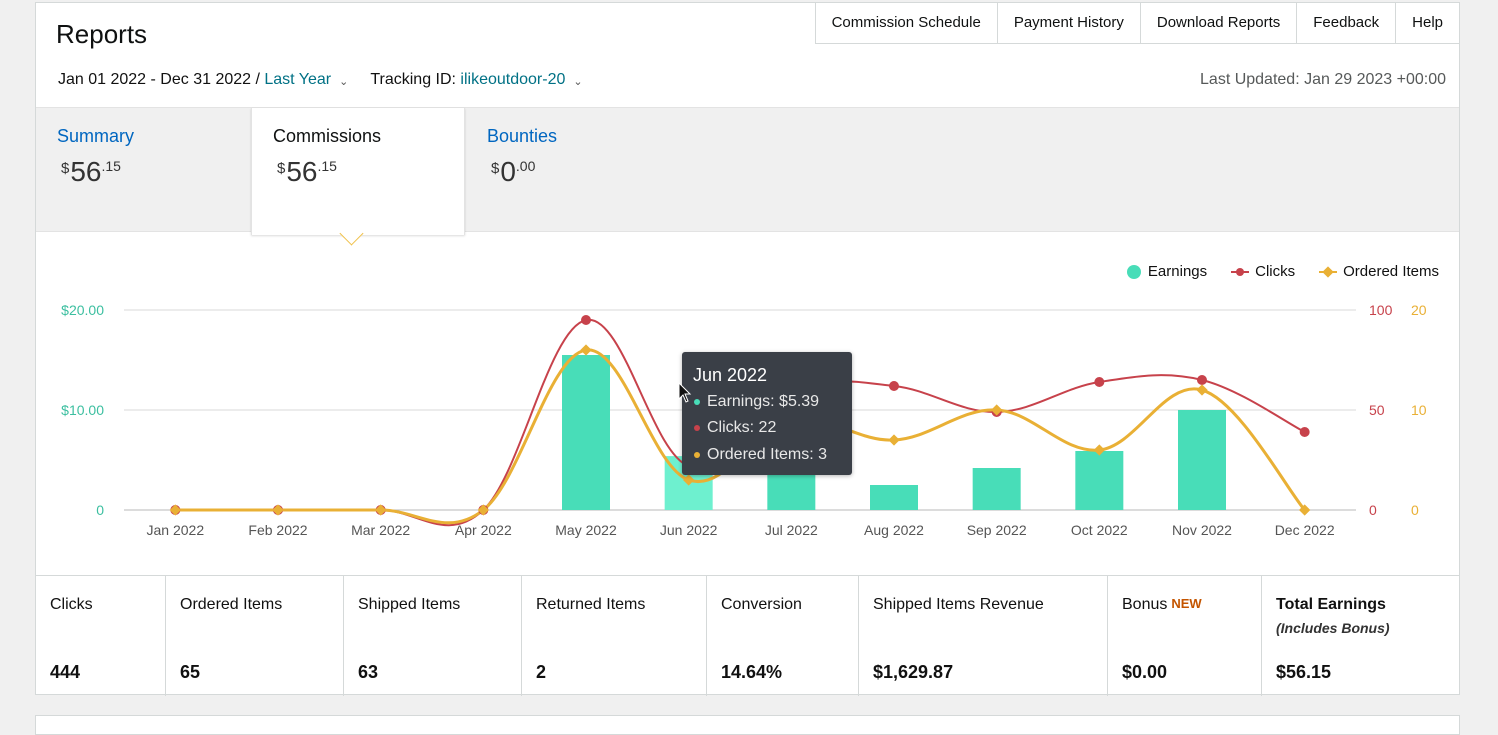  I want to click on stat-clicks-label: Clicks, so click(71, 604).